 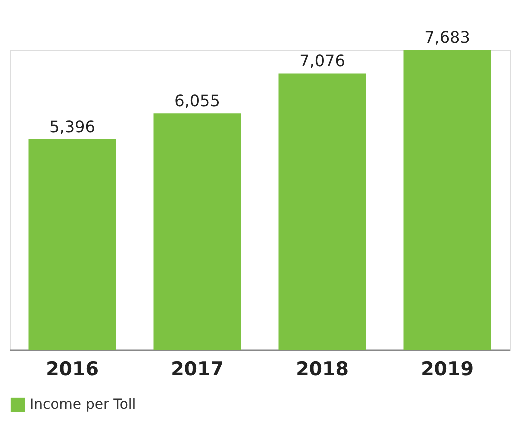 What do you see at coordinates (323, 61) in the screenshot?
I see `data-label: 7,076` at bounding box center [323, 61].